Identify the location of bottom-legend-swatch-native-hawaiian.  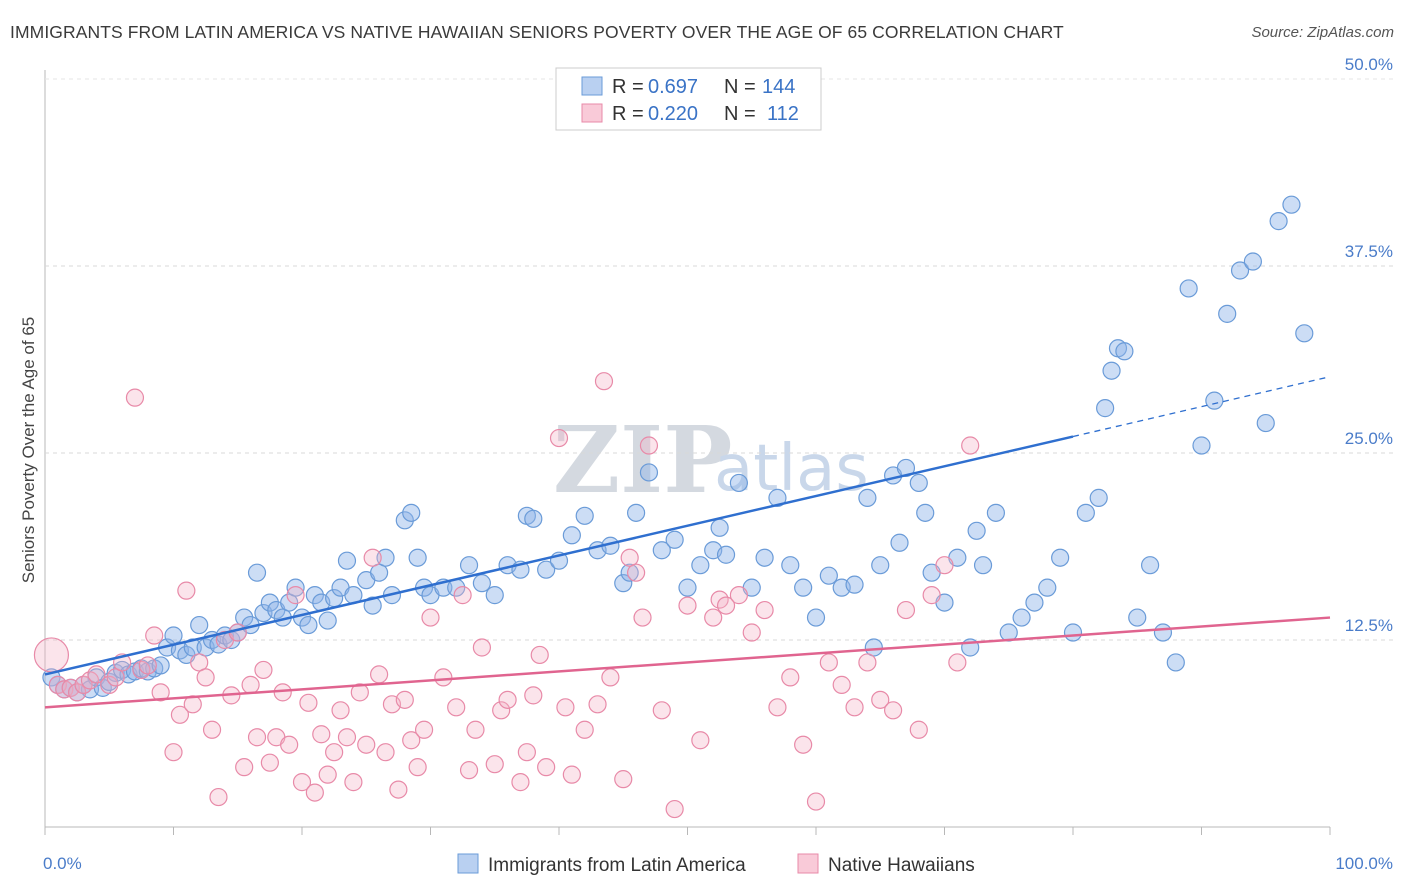
(808, 863).